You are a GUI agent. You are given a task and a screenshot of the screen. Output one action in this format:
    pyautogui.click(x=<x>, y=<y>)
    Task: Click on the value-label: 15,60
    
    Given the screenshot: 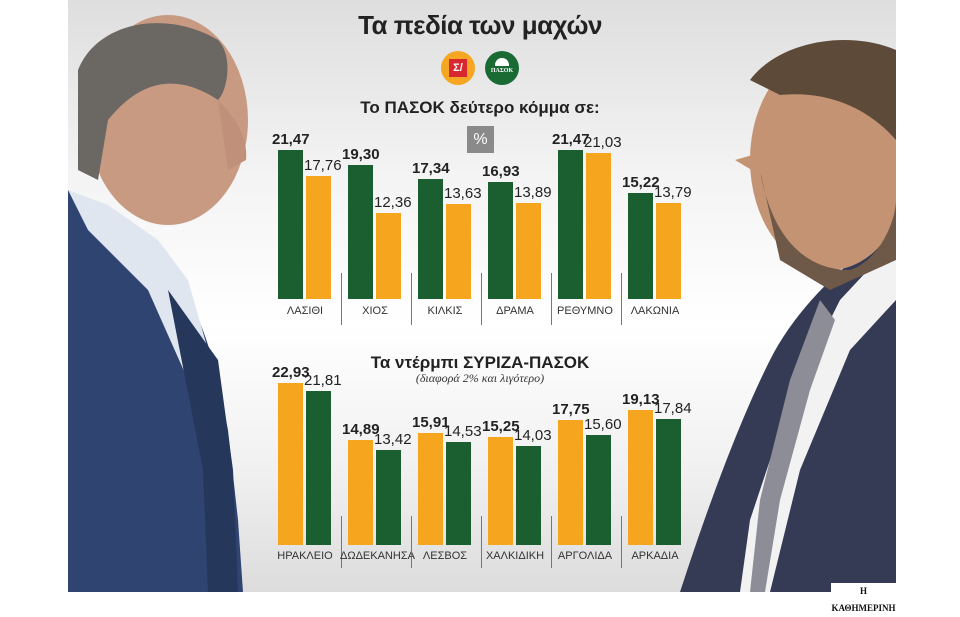 What is the action you would take?
    pyautogui.click(x=603, y=424)
    